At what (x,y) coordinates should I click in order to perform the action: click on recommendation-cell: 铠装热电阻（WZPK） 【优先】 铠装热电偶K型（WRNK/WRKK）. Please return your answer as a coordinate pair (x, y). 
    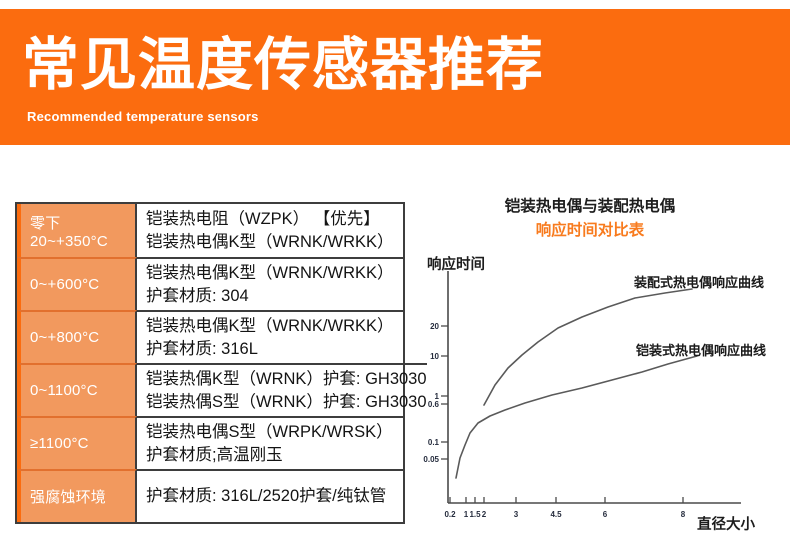
    Looking at the image, I should click on (270, 230).